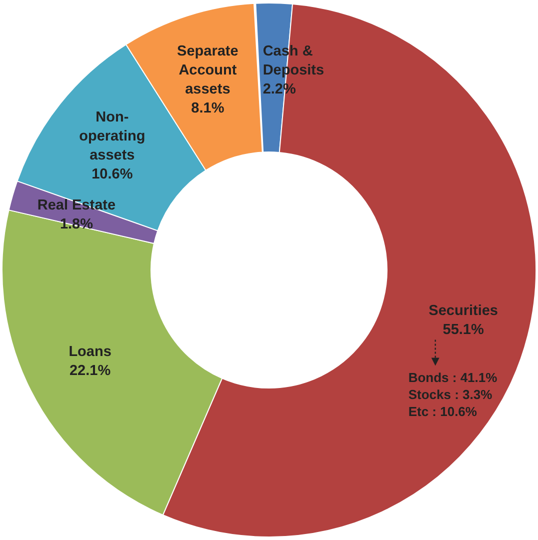 Image resolution: width=538 pixels, height=540 pixels. What do you see at coordinates (112, 137) in the screenshot?
I see `slice-label: Non- operating assets` at bounding box center [112, 137].